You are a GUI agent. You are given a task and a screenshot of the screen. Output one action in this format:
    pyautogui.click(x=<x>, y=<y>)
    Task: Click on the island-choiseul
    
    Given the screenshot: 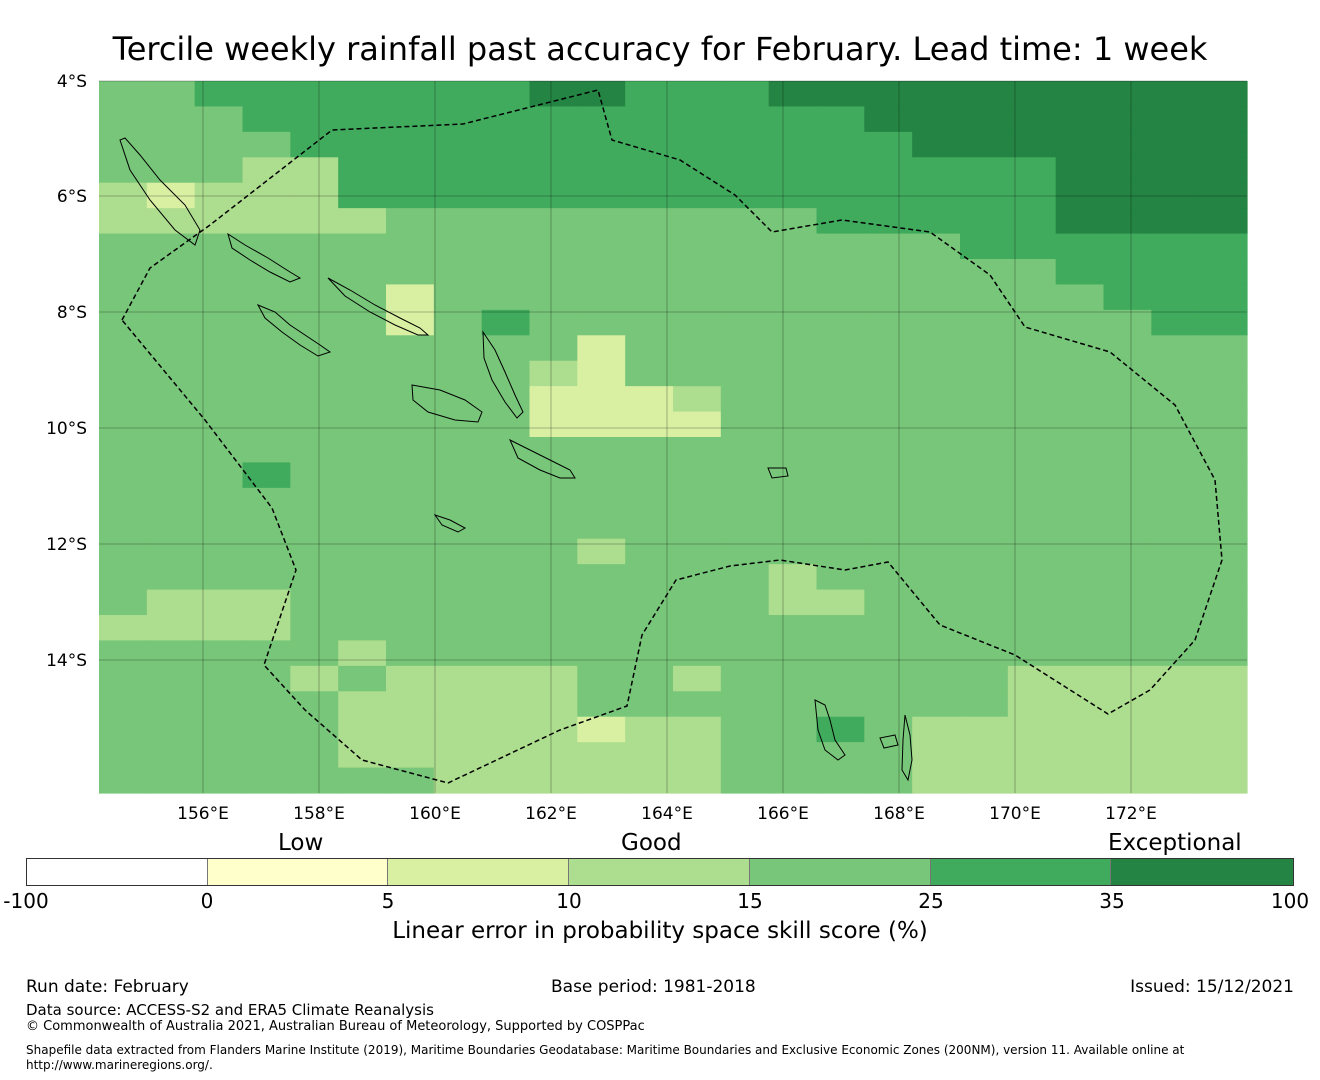 What is the action you would take?
    pyautogui.click(x=264, y=257)
    